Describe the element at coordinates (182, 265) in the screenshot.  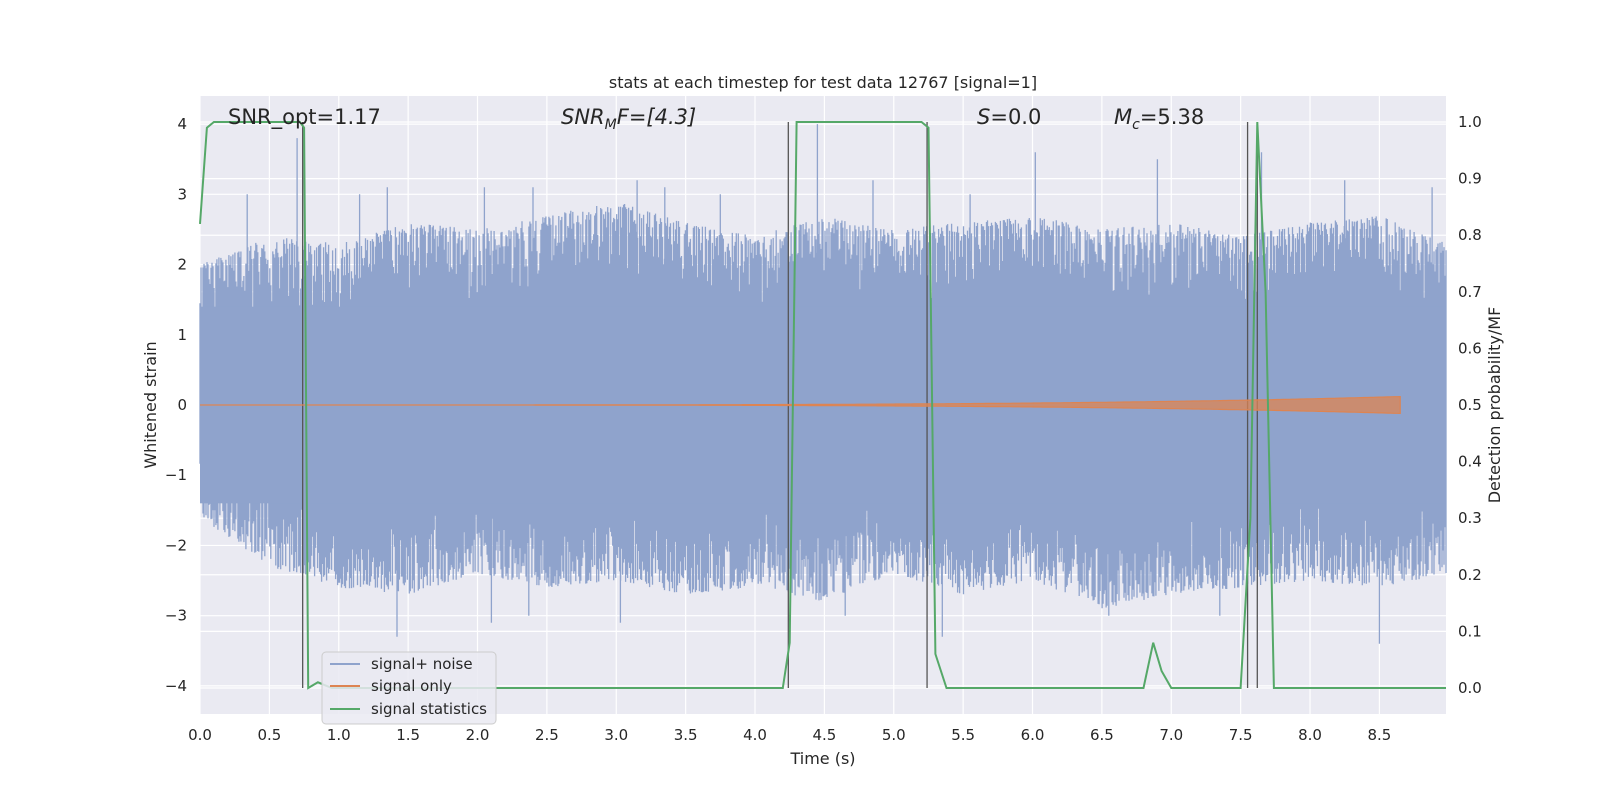
I see `y-tick-label: 2` at that location.